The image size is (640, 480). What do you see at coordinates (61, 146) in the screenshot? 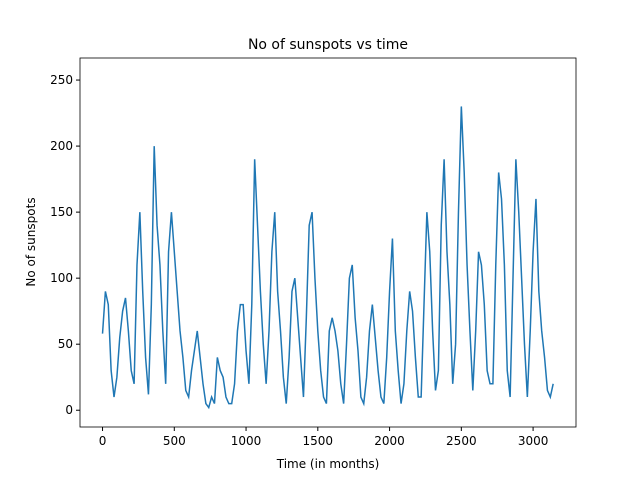
I see `y-tick-label: 200` at bounding box center [61, 146].